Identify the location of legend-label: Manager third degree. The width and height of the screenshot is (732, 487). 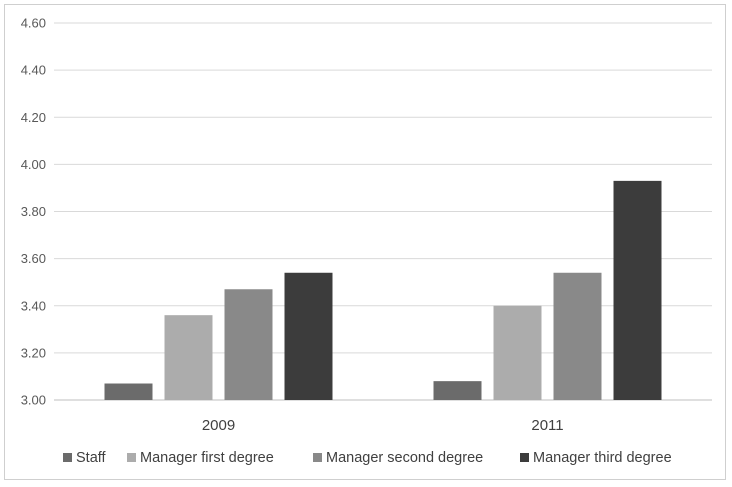
(602, 458).